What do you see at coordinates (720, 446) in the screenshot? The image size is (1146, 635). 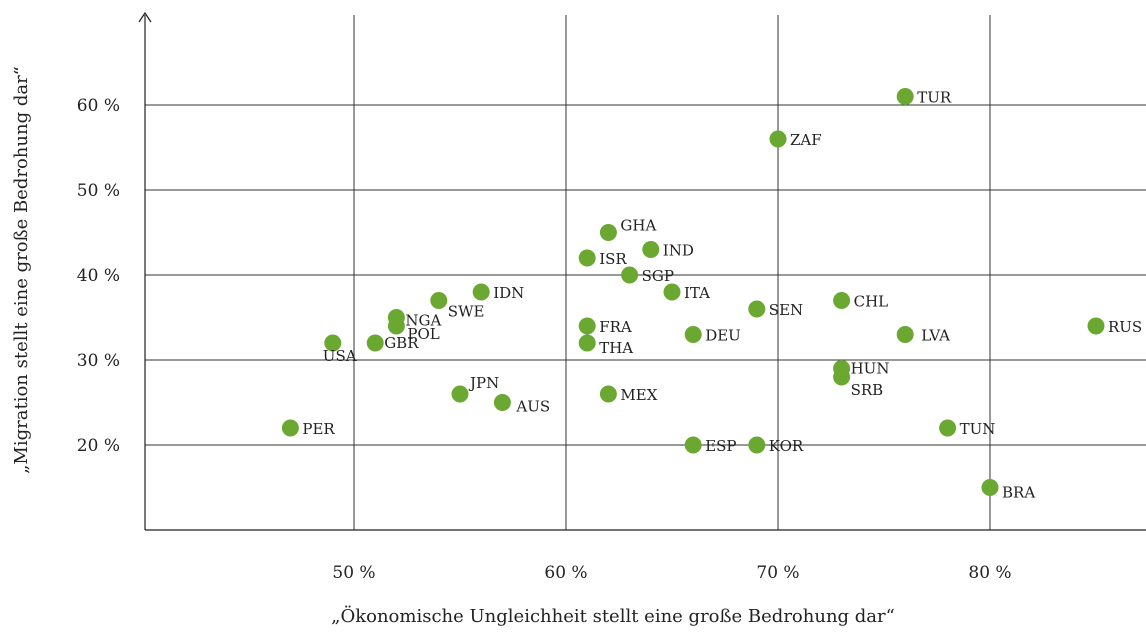 I see `point-label: ESP` at bounding box center [720, 446].